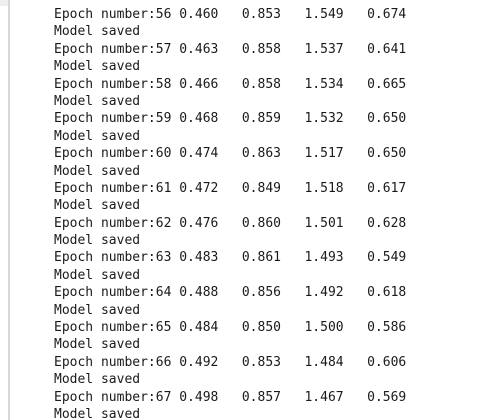 This screenshot has height=420, width=492. What do you see at coordinates (324, 49) in the screenshot?
I see `metric-value-3: 1.537` at bounding box center [324, 49].